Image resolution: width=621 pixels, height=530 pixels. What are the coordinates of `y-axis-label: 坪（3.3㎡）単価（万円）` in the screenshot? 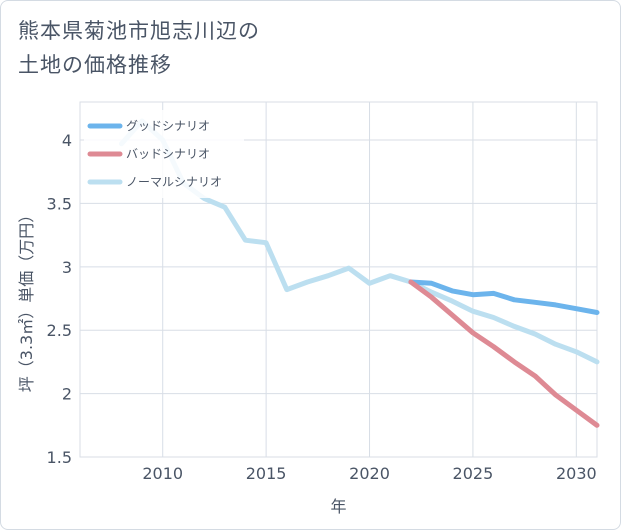 It's located at (26, 299).